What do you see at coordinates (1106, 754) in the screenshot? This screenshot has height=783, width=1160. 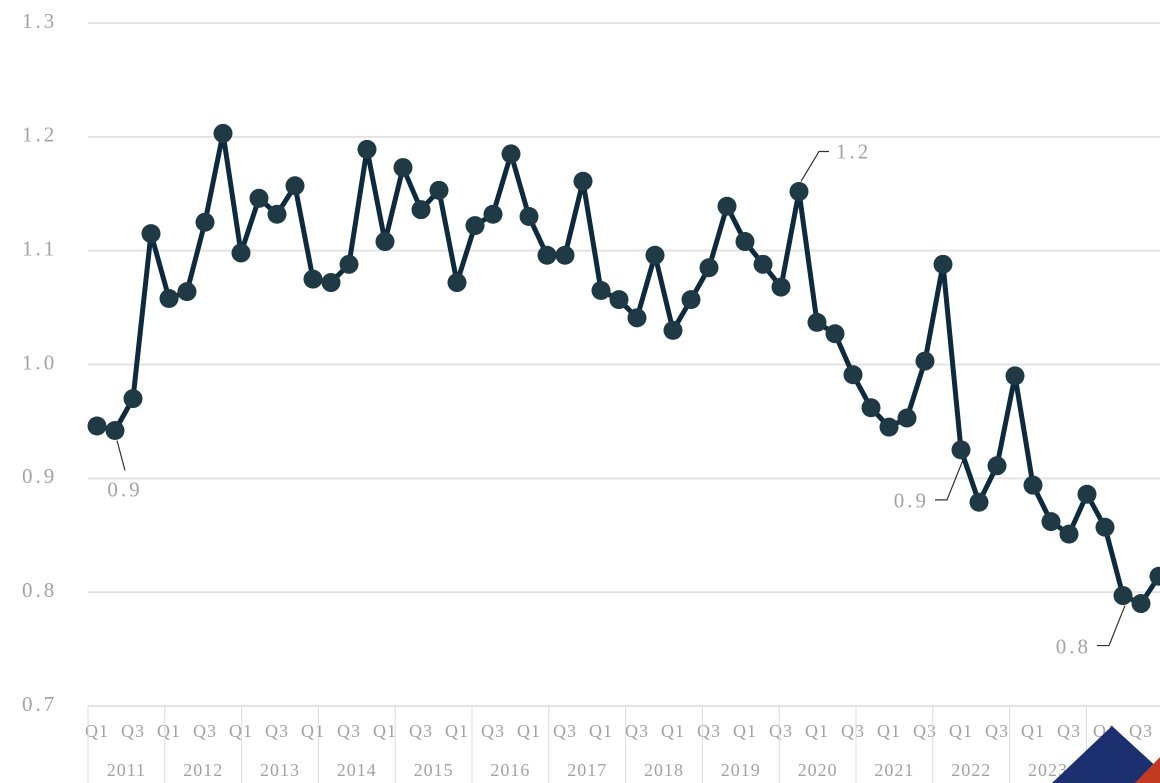 I see `logo` at bounding box center [1106, 754].